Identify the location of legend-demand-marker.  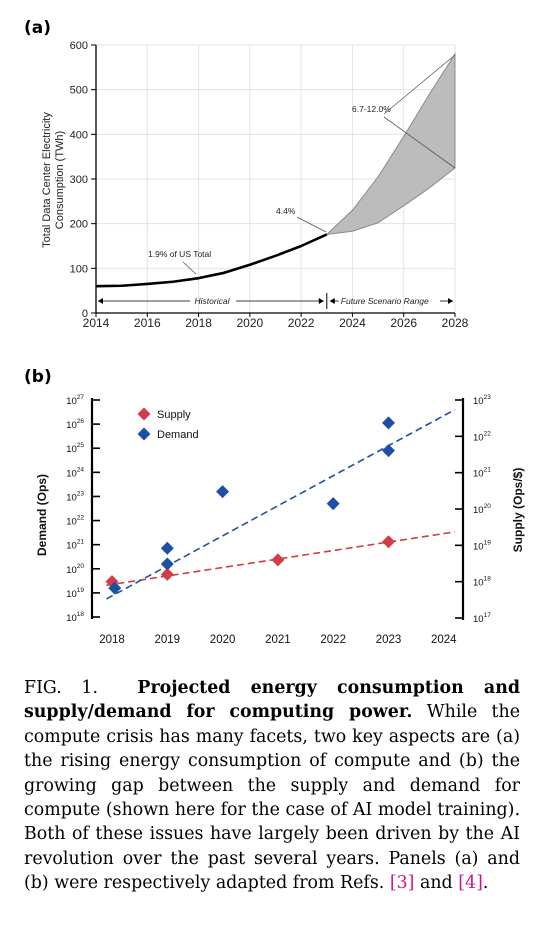
(144, 434).